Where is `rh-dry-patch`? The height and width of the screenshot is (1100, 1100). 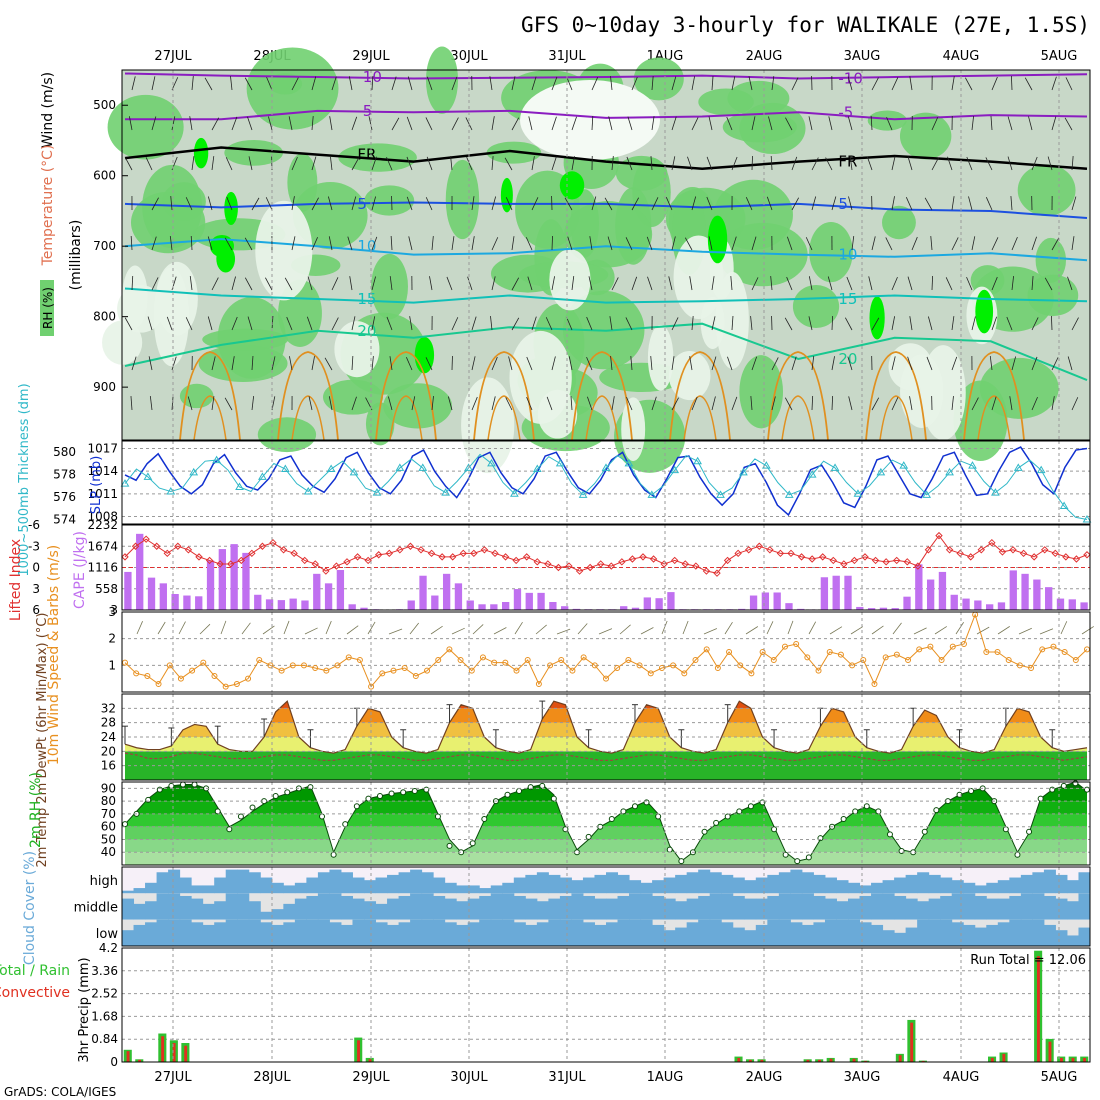
rh-dry-patch is located at coordinates (570, 280).